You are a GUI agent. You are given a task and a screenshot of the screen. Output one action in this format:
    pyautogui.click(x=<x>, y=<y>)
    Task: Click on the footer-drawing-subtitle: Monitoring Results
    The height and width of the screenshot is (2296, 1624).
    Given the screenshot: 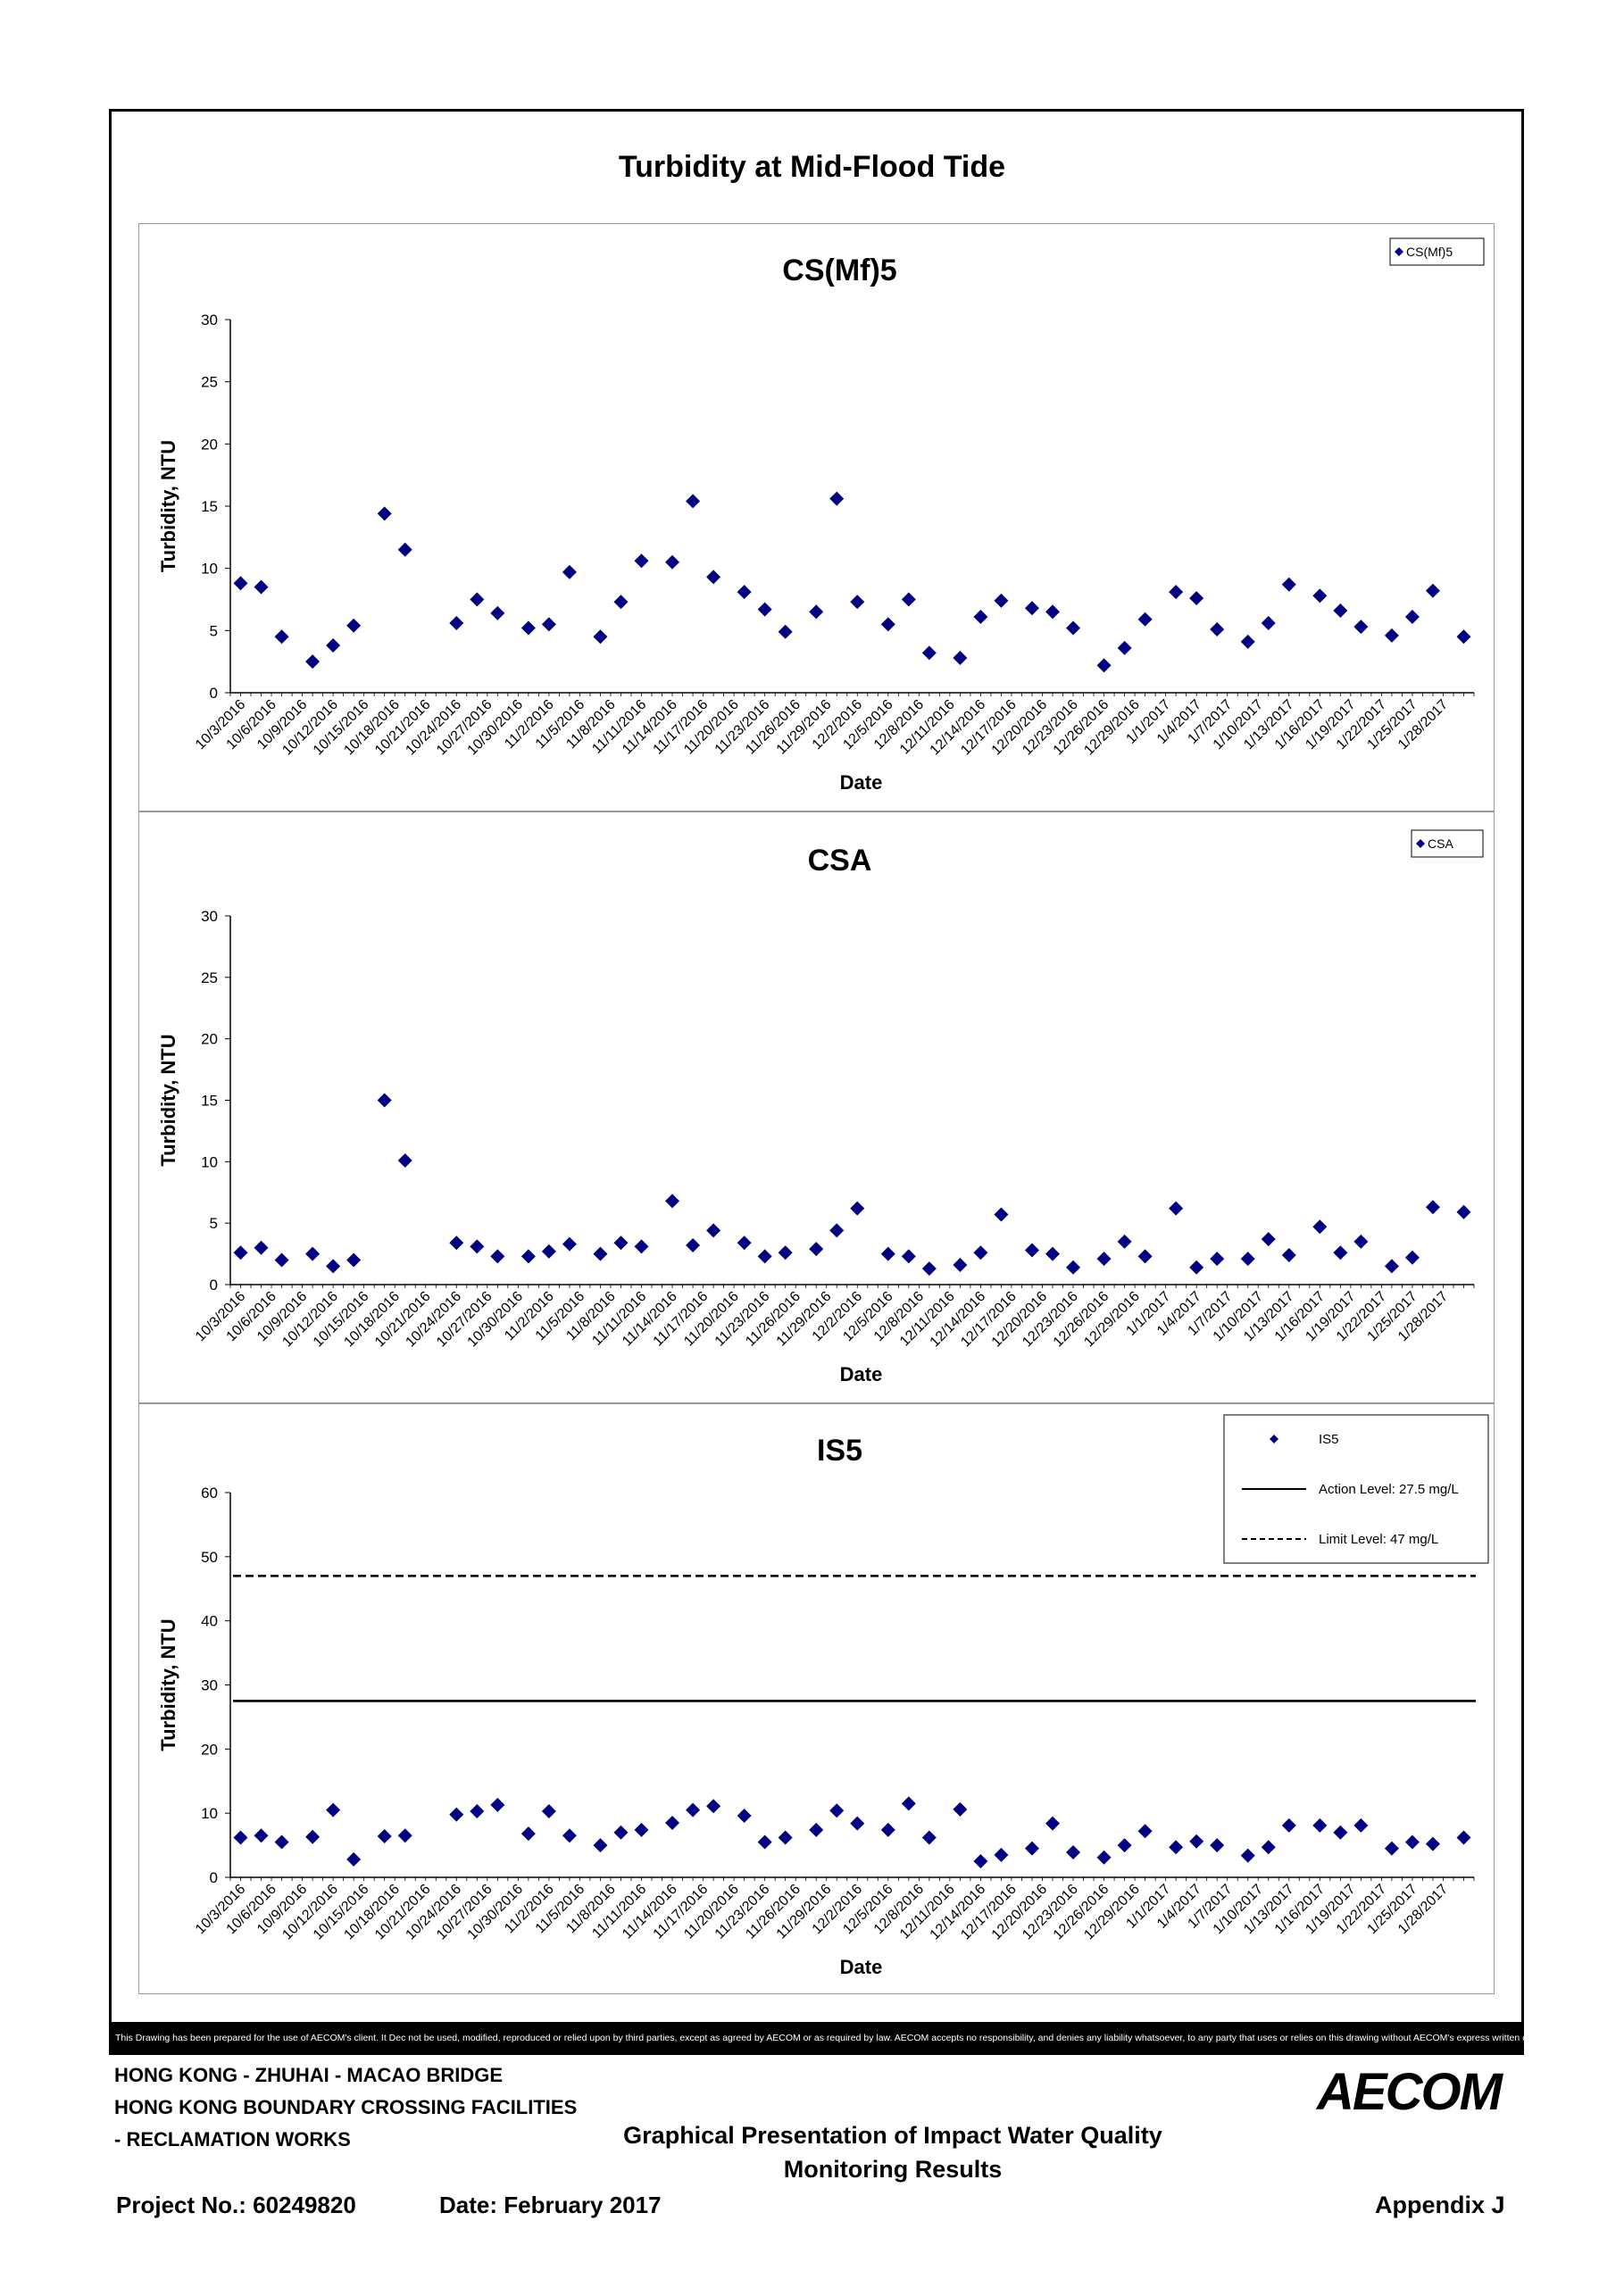 What is the action you would take?
    pyautogui.click(x=893, y=2169)
    